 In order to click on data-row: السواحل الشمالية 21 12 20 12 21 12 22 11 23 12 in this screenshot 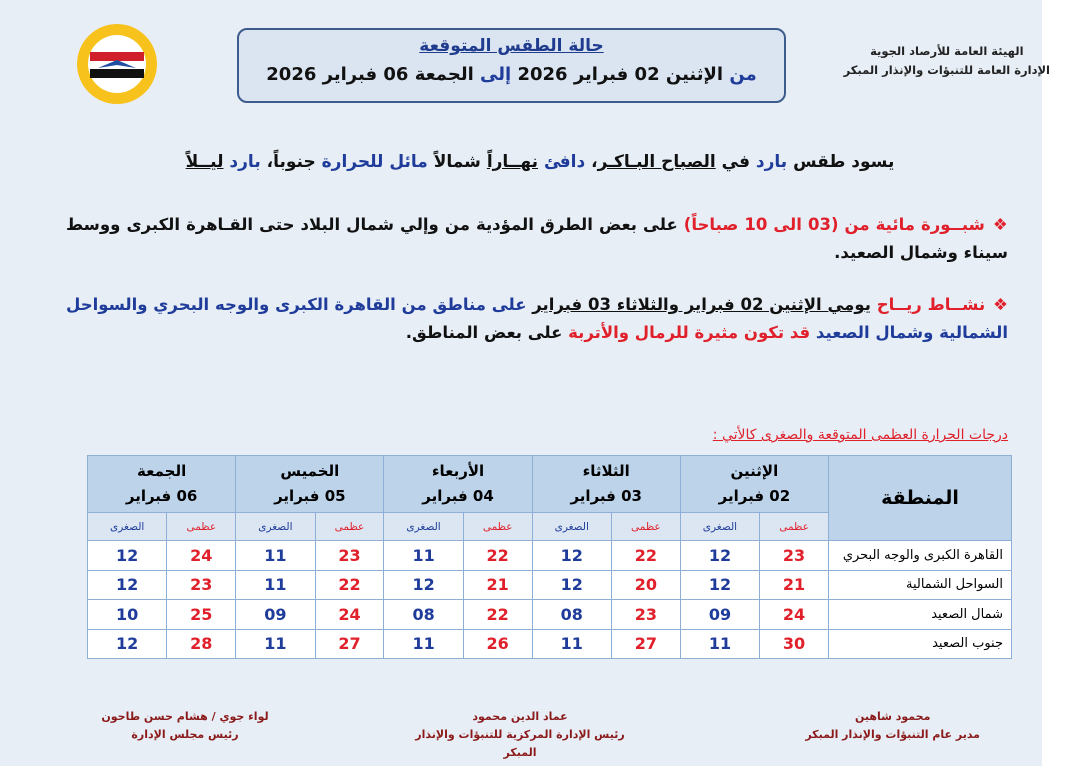, I will do `click(549, 584)`.